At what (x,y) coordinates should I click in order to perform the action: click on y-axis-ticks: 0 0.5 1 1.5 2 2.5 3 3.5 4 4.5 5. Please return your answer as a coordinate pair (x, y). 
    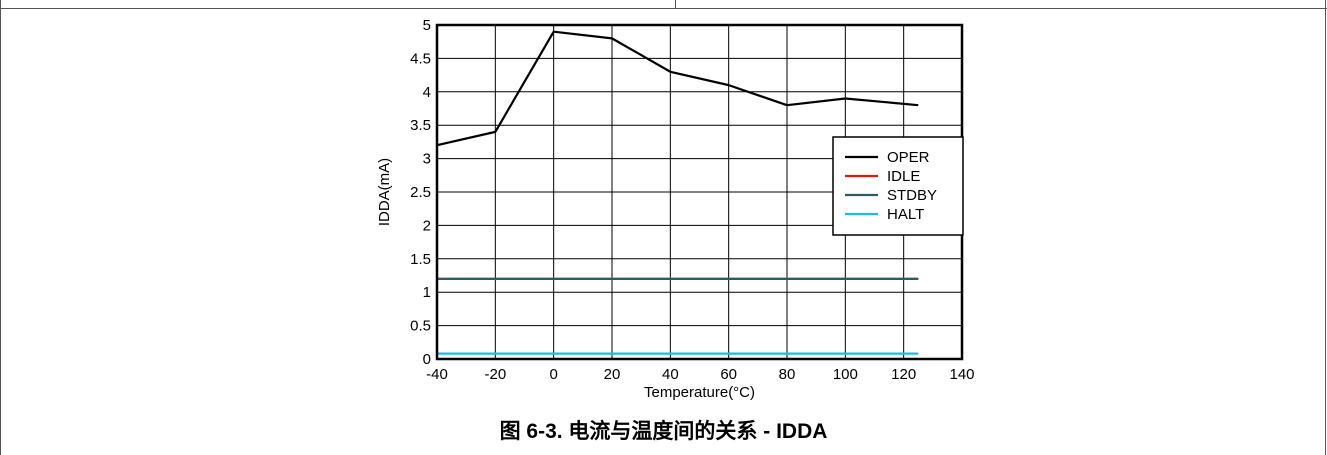
    Looking at the image, I should click on (420, 192).